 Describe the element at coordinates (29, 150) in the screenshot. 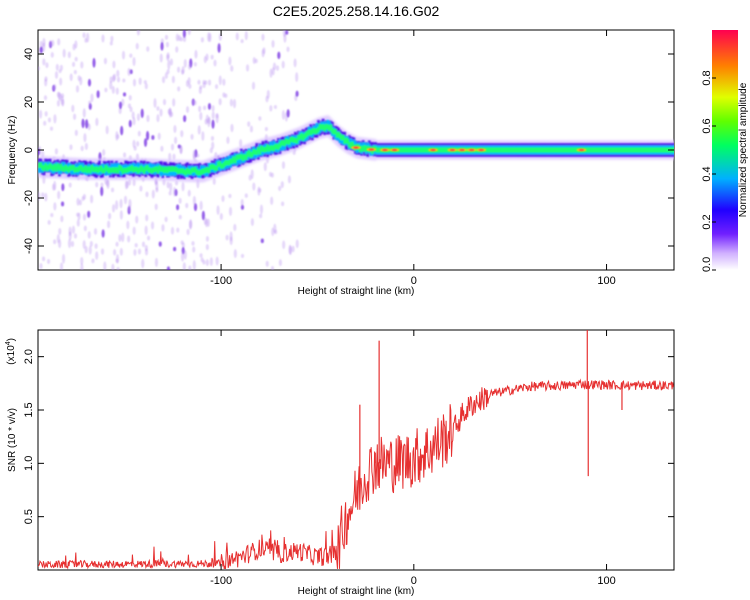

I see `y-tick-label: 0` at that location.